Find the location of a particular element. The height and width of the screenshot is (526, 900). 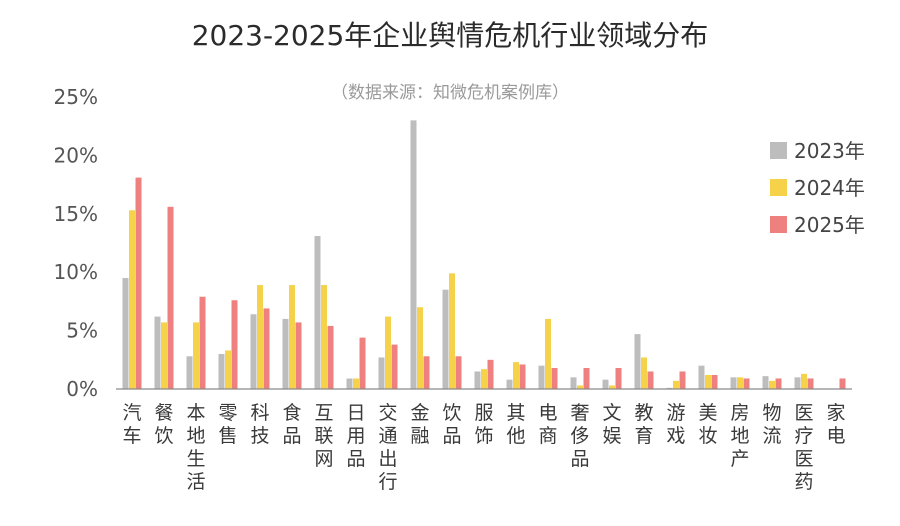

x-tick-label: 医疗医药 is located at coordinates (803, 447).